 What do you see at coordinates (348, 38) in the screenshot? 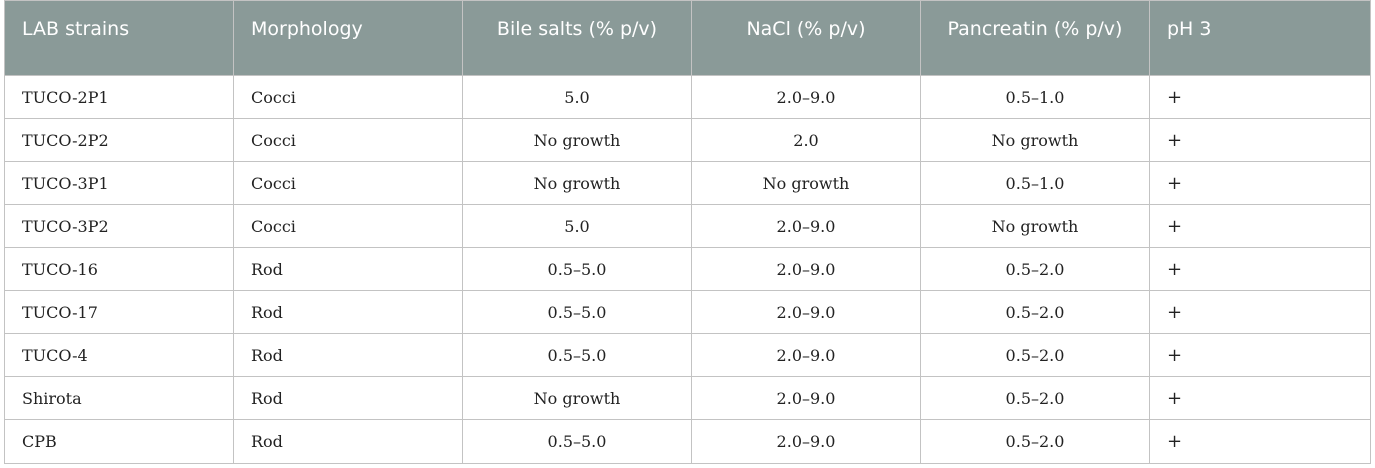
I see `header-morphology: Morphology` at bounding box center [348, 38].